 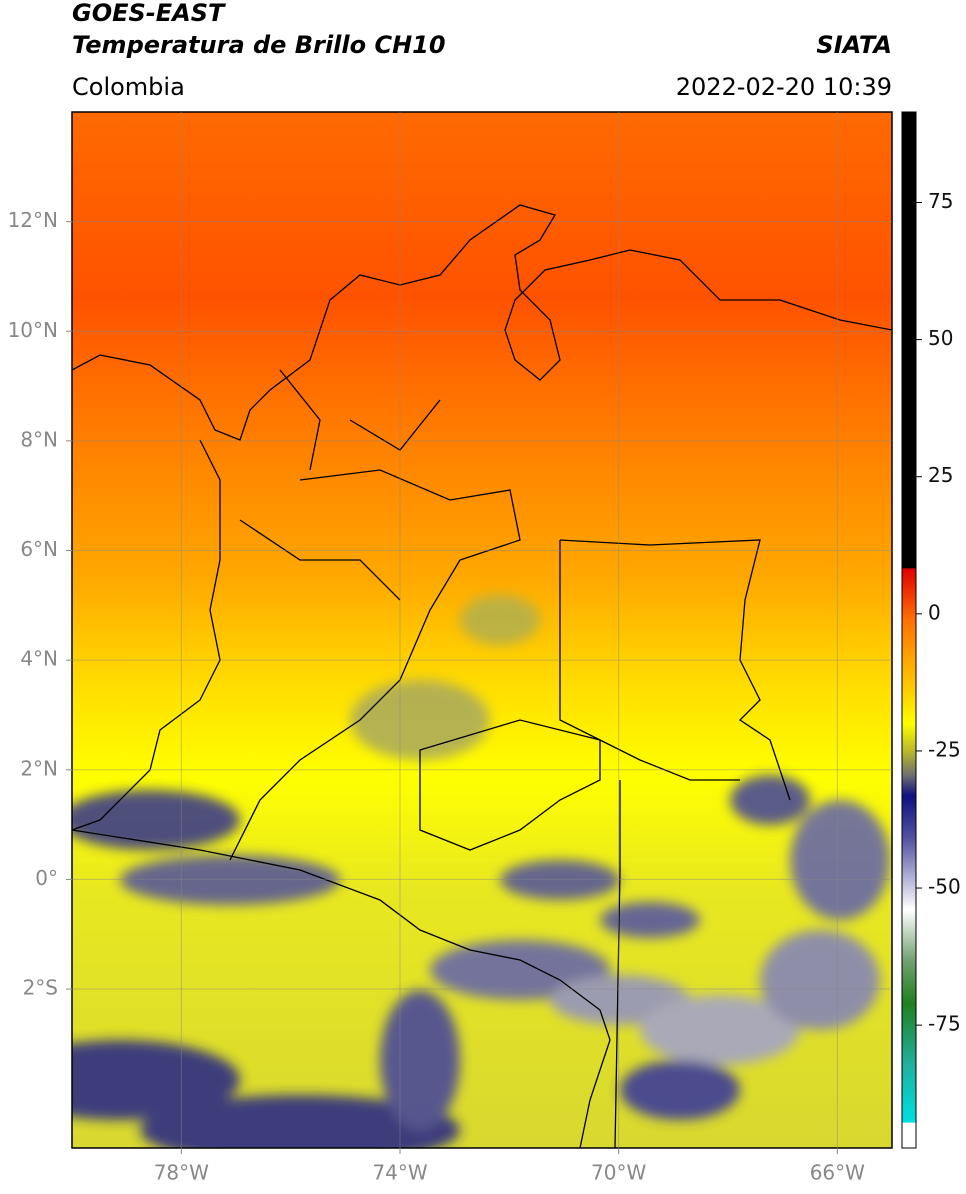 What do you see at coordinates (934, 612) in the screenshot?
I see `colorbar-tick-label: 0` at bounding box center [934, 612].